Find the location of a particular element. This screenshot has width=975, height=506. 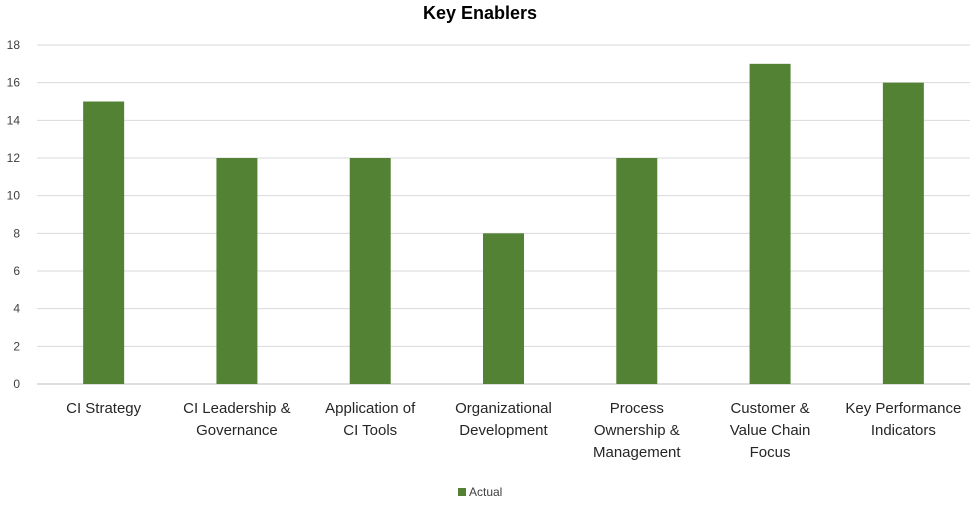

x-tick-label: CI Leadership & Governance is located at coordinates (237, 419).